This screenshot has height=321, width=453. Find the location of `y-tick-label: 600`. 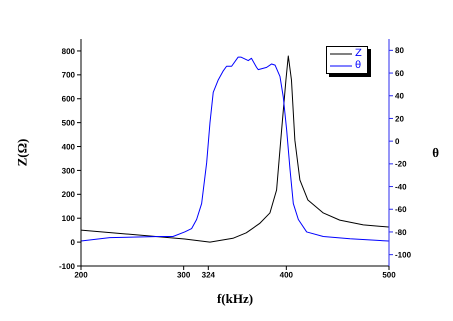

y-tick-label: 600 is located at coordinates (69, 99).